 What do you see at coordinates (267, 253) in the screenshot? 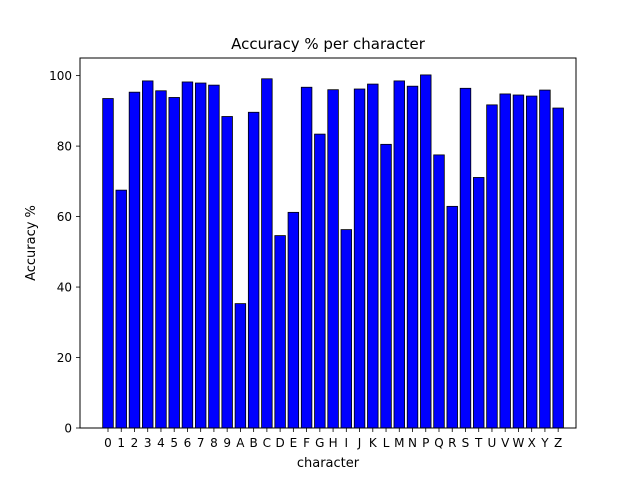
I see `bar-C` at bounding box center [267, 253].